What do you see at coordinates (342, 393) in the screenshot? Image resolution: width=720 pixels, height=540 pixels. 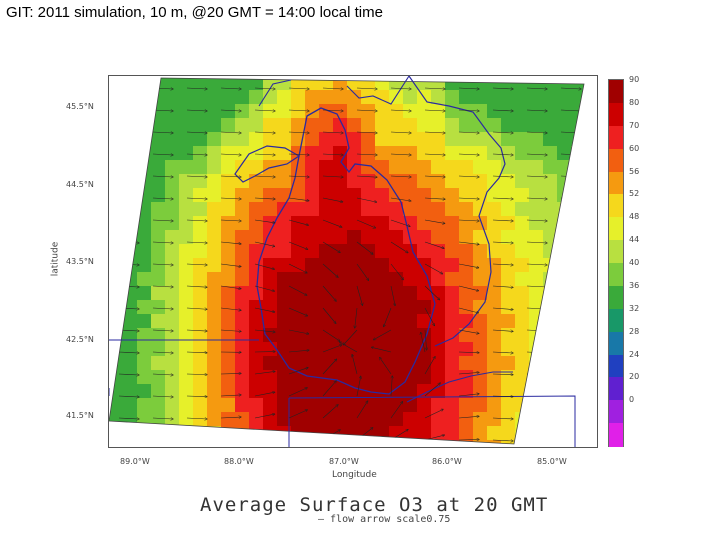 I see `state-borders` at bounding box center [342, 393].